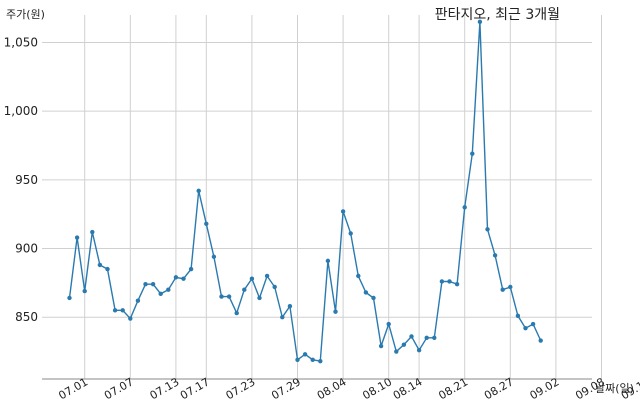  I want to click on y-tick-label: 1,000, so click(21, 111).